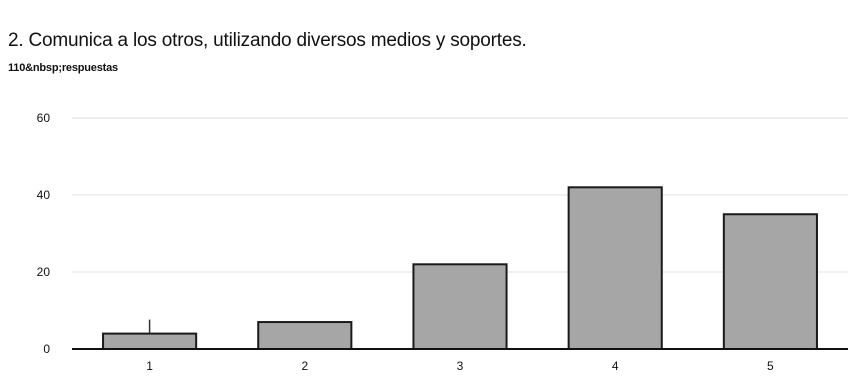 Image resolution: width=852 pixels, height=392 pixels. What do you see at coordinates (46, 349) in the screenshot?
I see `y-tick-label: 0` at bounding box center [46, 349].